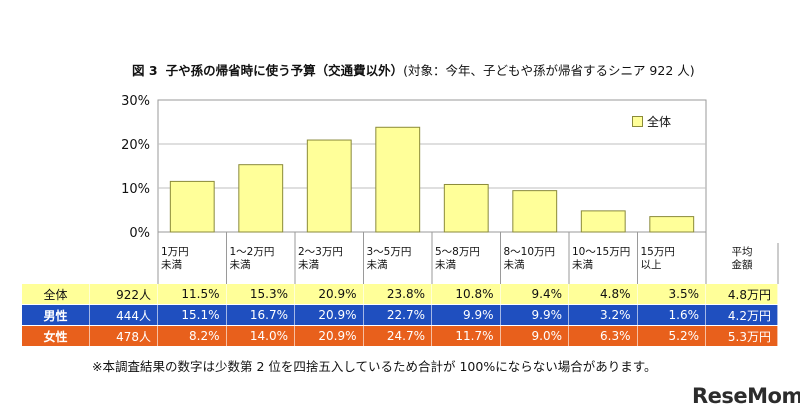 This screenshot has width=800, height=417. What do you see at coordinates (135, 101) in the screenshot?
I see `y-tick-label: 30%` at bounding box center [135, 101].